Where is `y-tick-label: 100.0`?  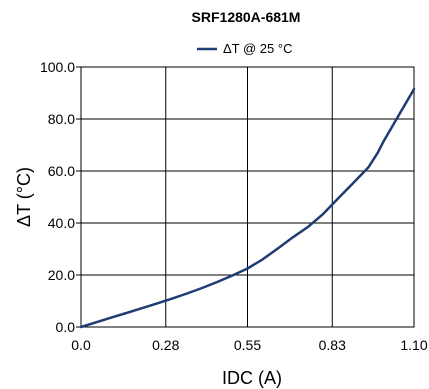 y-tick-label: 100.0 is located at coordinates (57, 67).